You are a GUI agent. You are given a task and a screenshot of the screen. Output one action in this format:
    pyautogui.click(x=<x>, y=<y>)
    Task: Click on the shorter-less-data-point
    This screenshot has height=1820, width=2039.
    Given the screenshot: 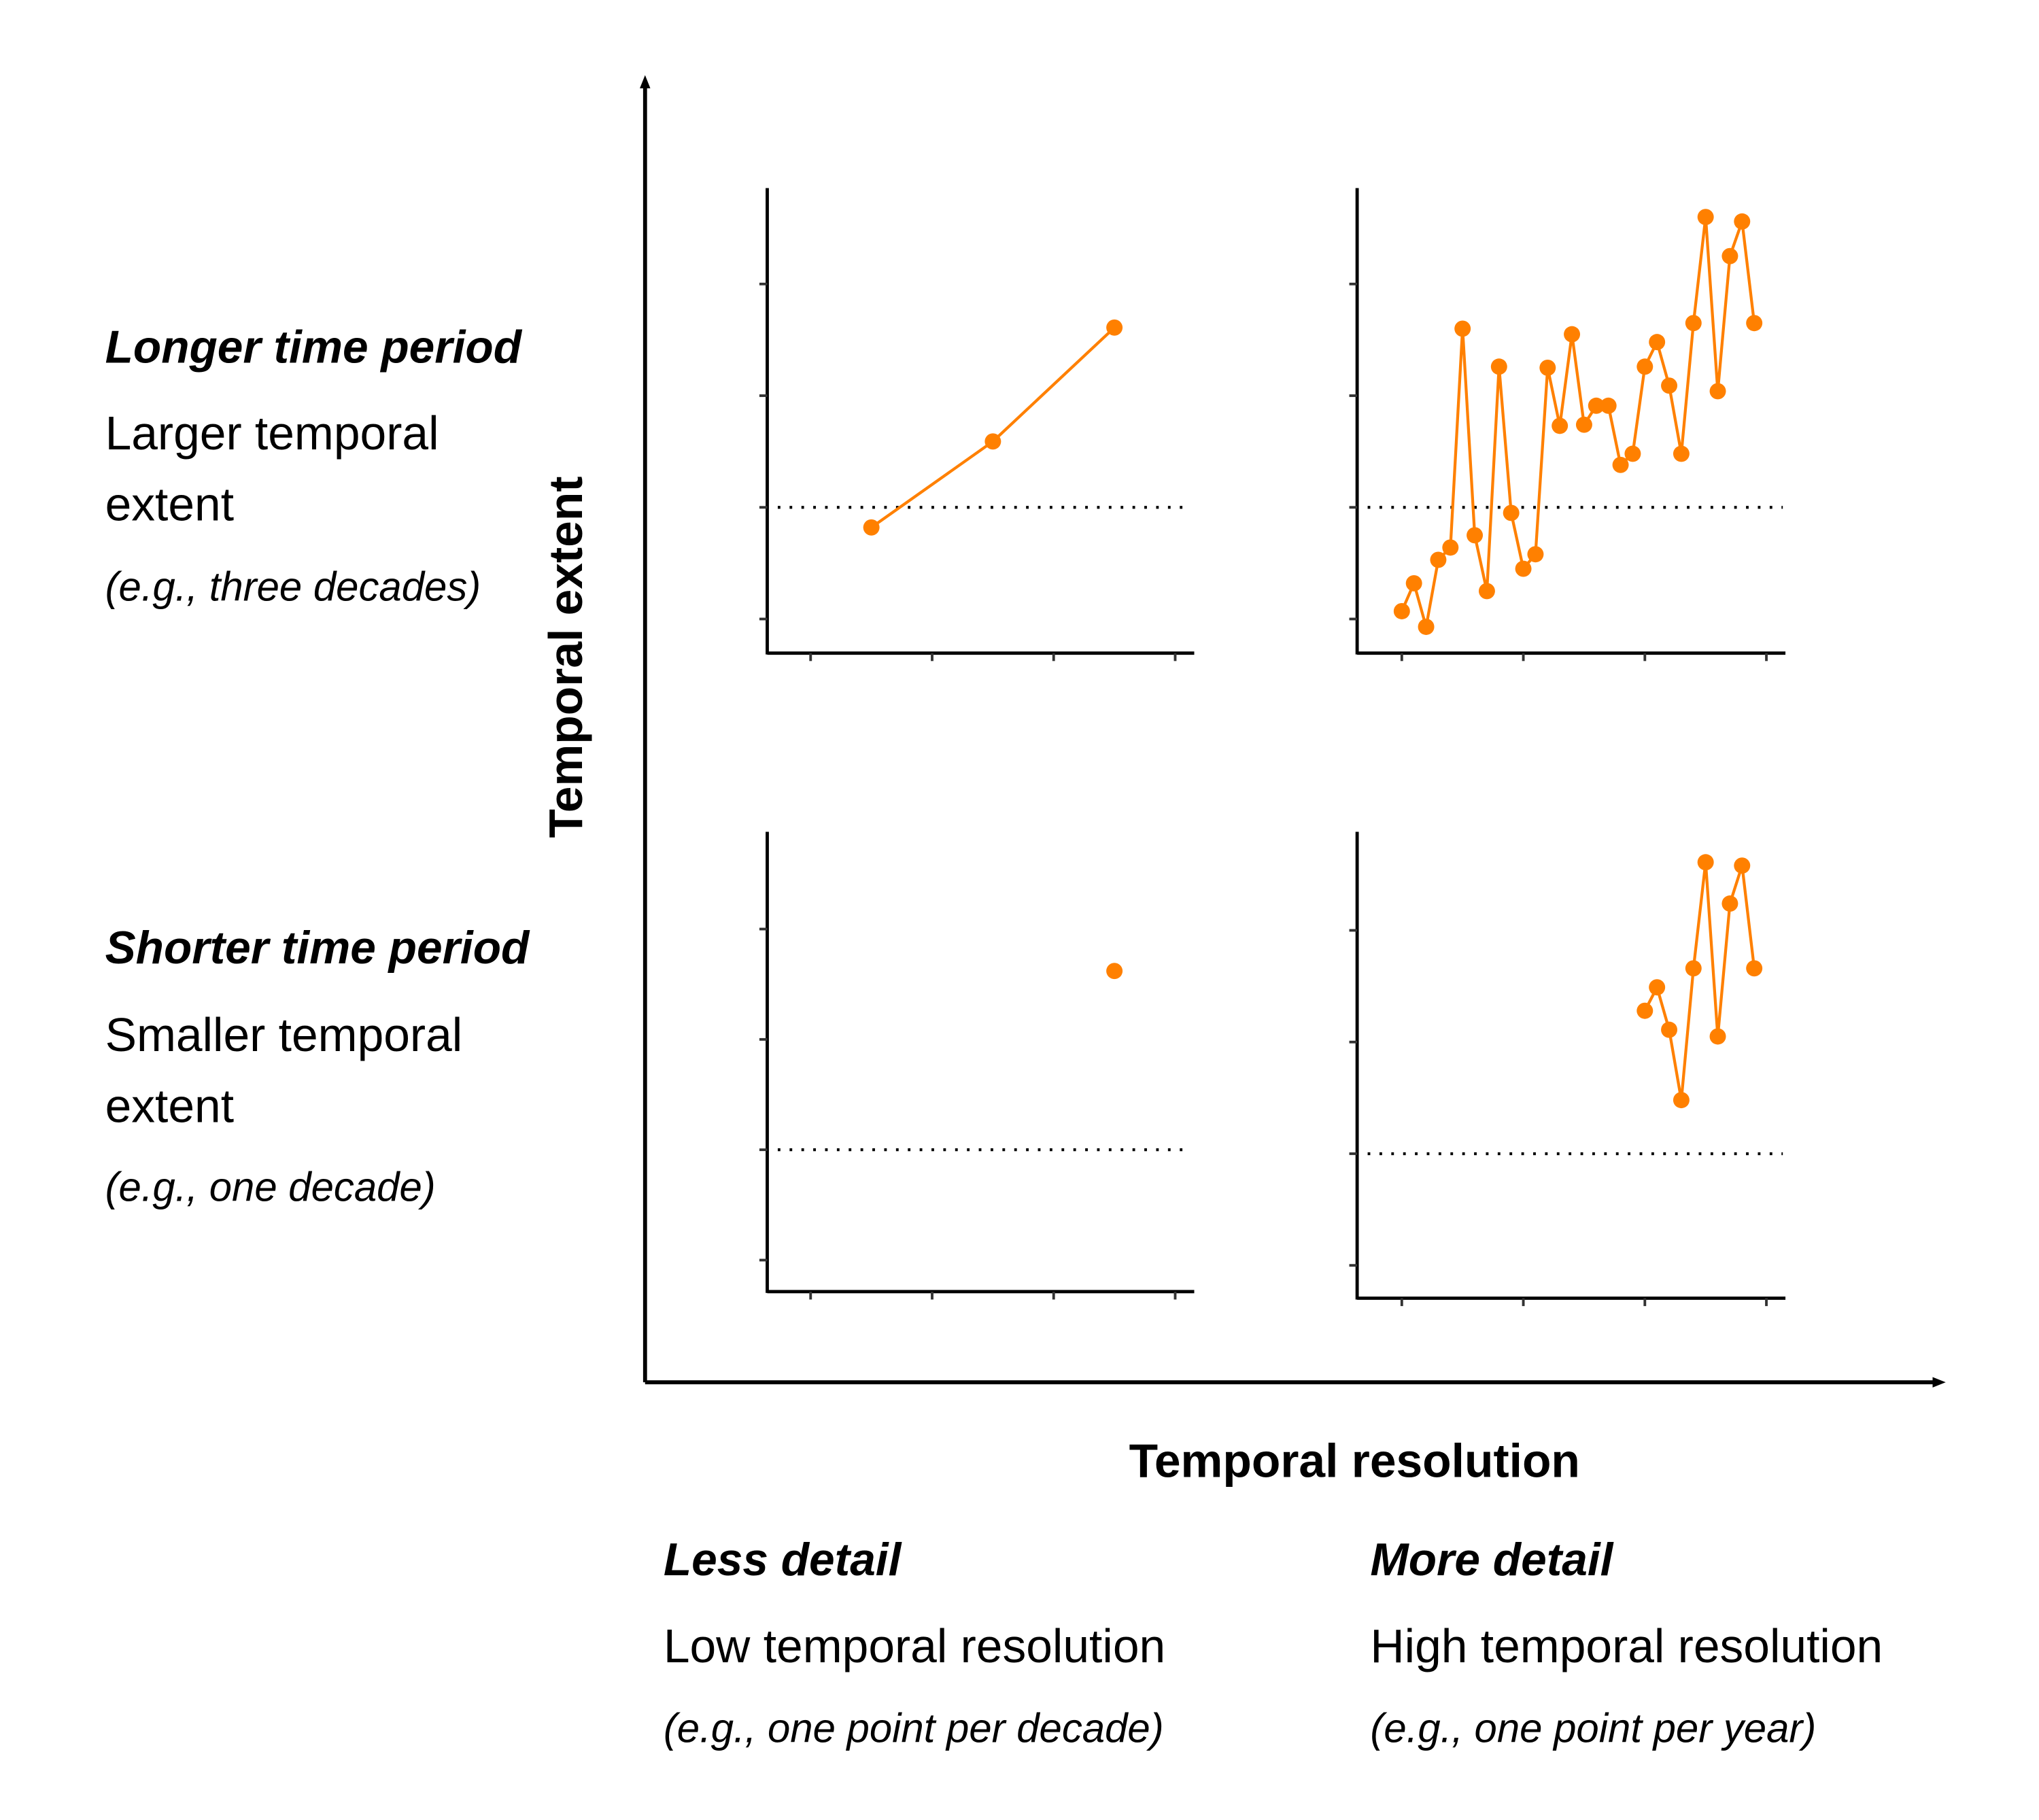 What is the action you would take?
    pyautogui.click(x=1114, y=971)
    